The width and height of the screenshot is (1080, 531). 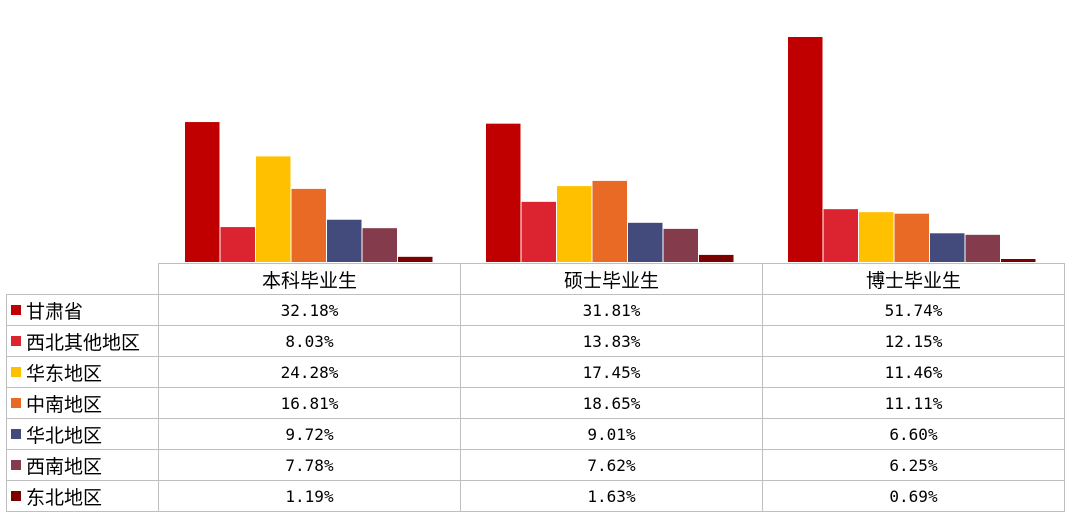 I want to click on legend-entry: 甘肃省, so click(x=82, y=310).